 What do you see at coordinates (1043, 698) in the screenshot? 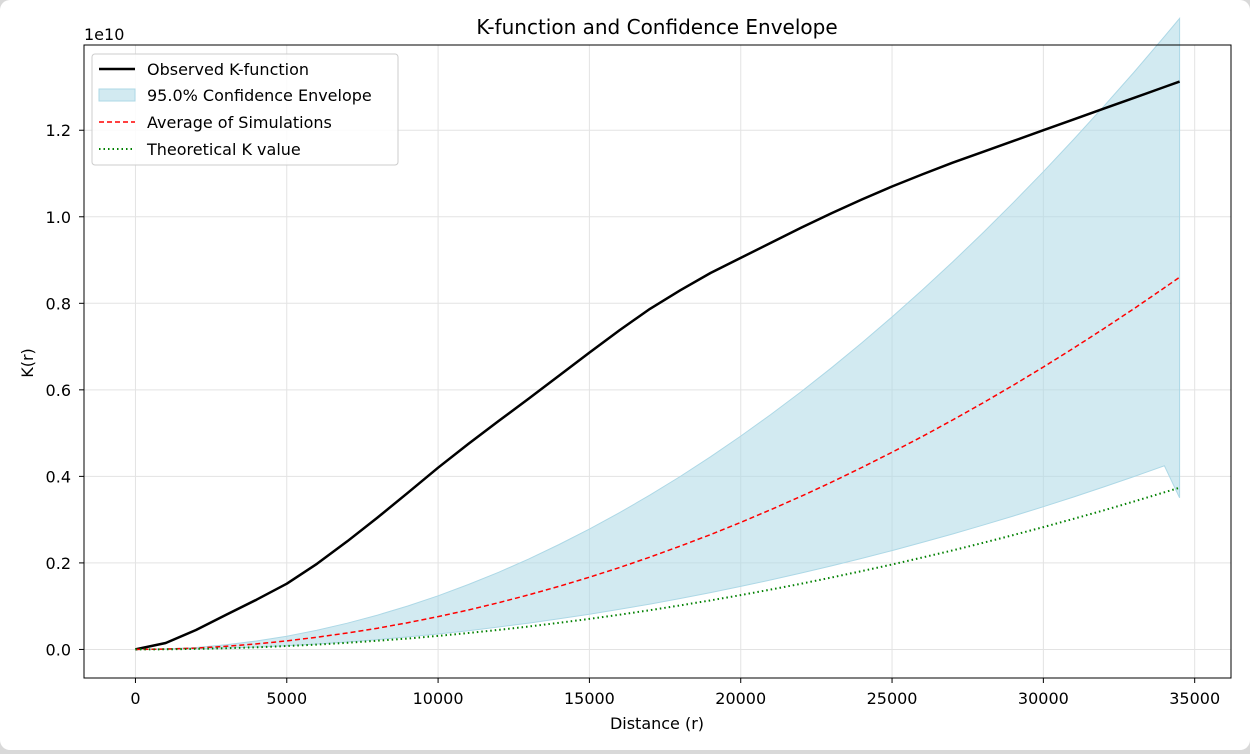
I see `x-tick-label: 30000` at bounding box center [1043, 698].